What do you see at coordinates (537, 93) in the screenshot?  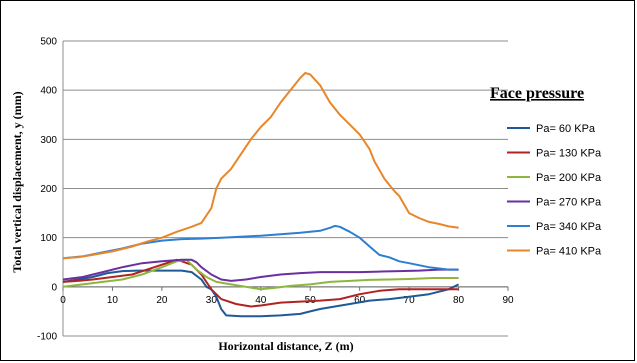 I see `legend-title: Face pressure` at bounding box center [537, 93].